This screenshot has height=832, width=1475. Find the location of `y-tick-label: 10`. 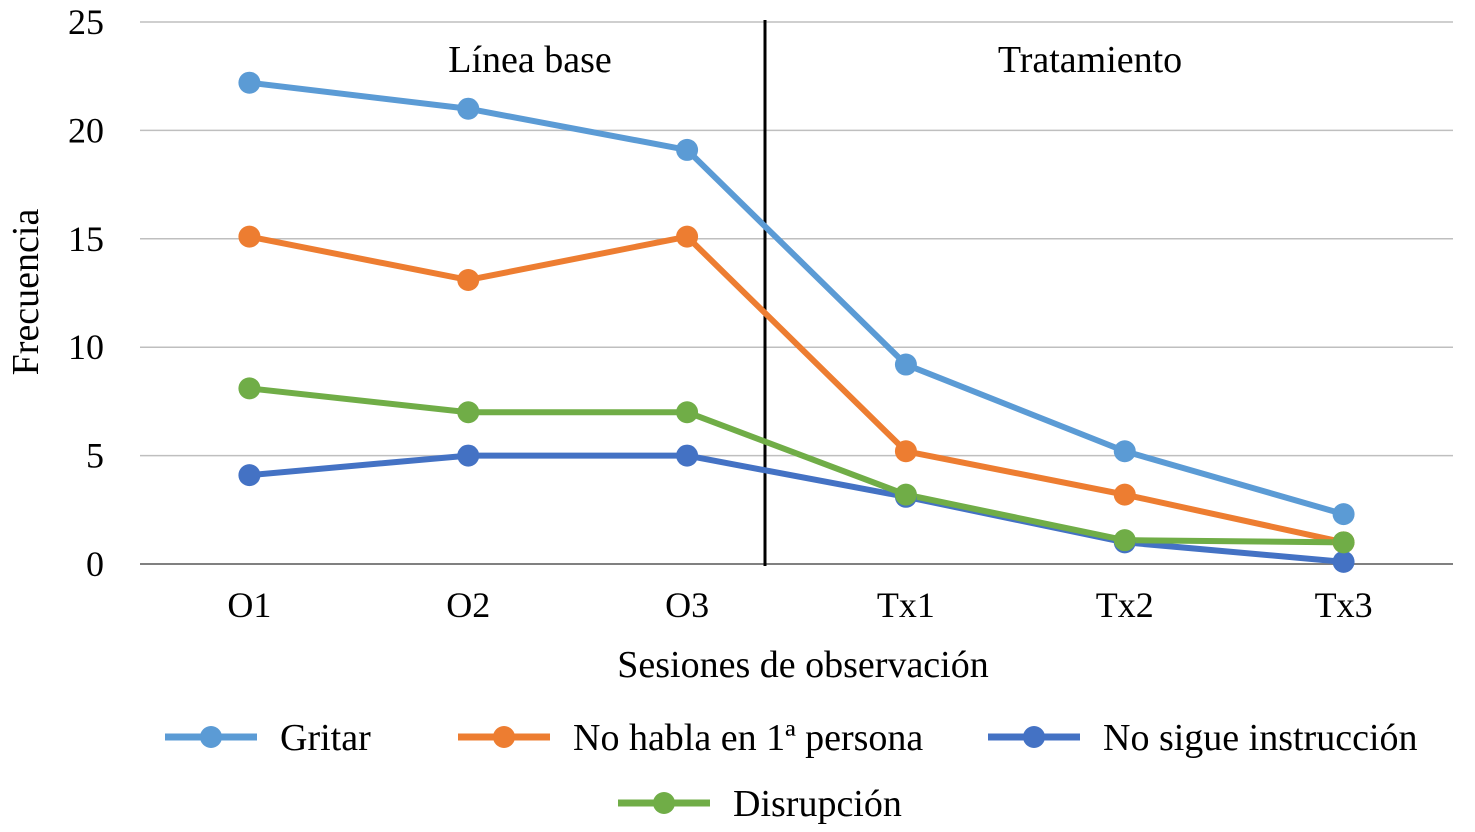

y-tick-label: 10 is located at coordinates (86, 347).